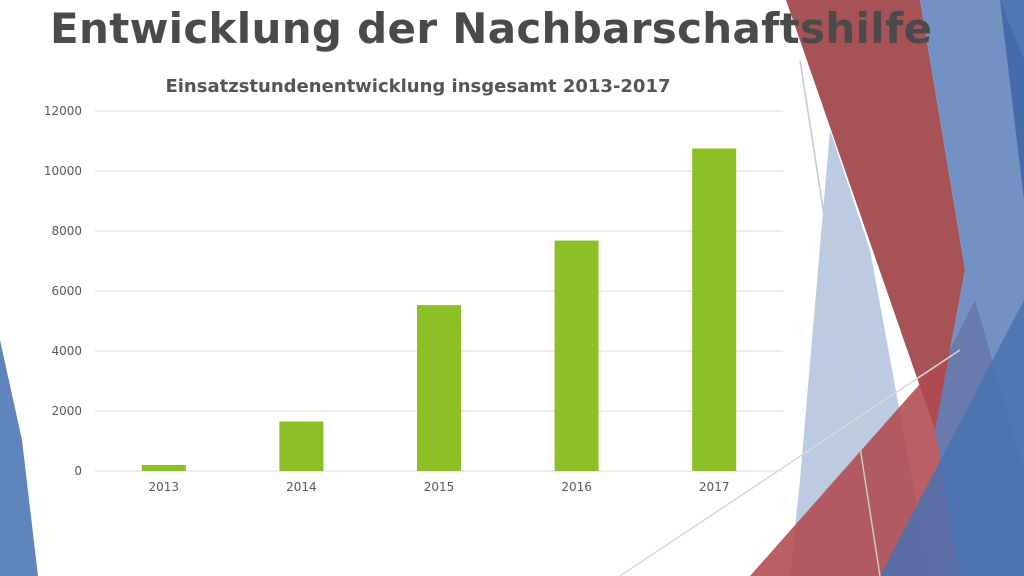  I want to click on x-tick-label: 2014, so click(301, 487).